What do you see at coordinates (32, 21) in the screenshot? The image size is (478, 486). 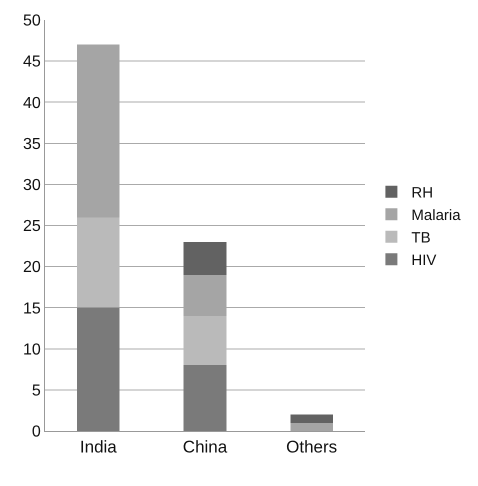 I see `y-tick-label: 50` at bounding box center [32, 21].